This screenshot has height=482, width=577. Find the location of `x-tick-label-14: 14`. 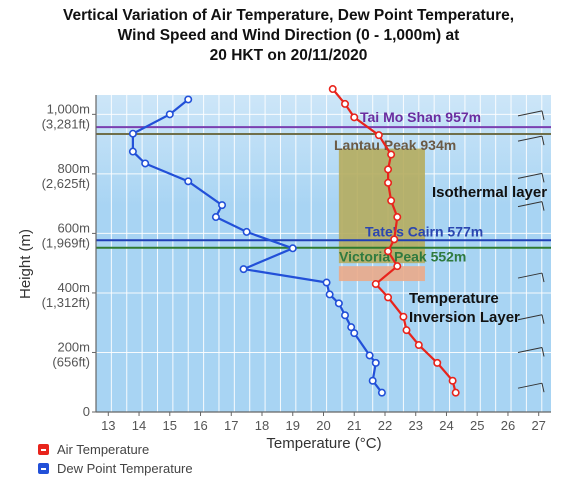

x-tick-label-14: 14 is located at coordinates (139, 425).